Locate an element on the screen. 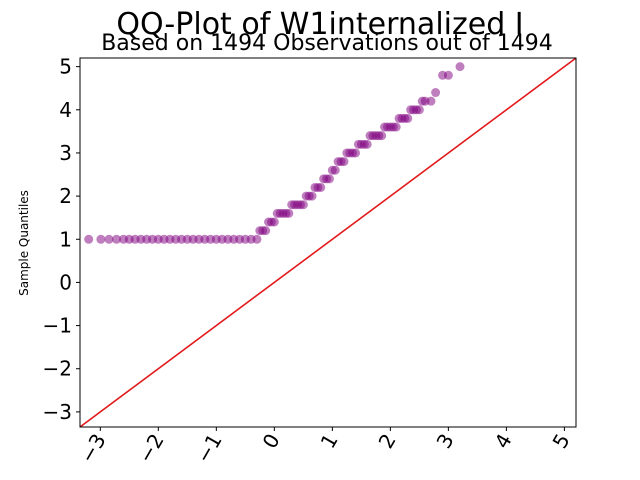 This screenshot has width=640, height=480. x-tick-label: −3 is located at coordinates (93, 449).